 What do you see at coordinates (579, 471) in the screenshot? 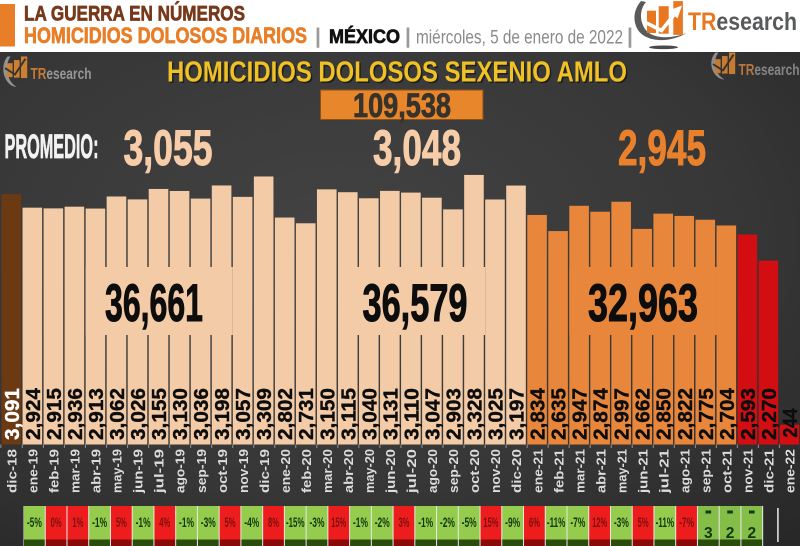
I see `svg-text: mar-21` at bounding box center [579, 471].